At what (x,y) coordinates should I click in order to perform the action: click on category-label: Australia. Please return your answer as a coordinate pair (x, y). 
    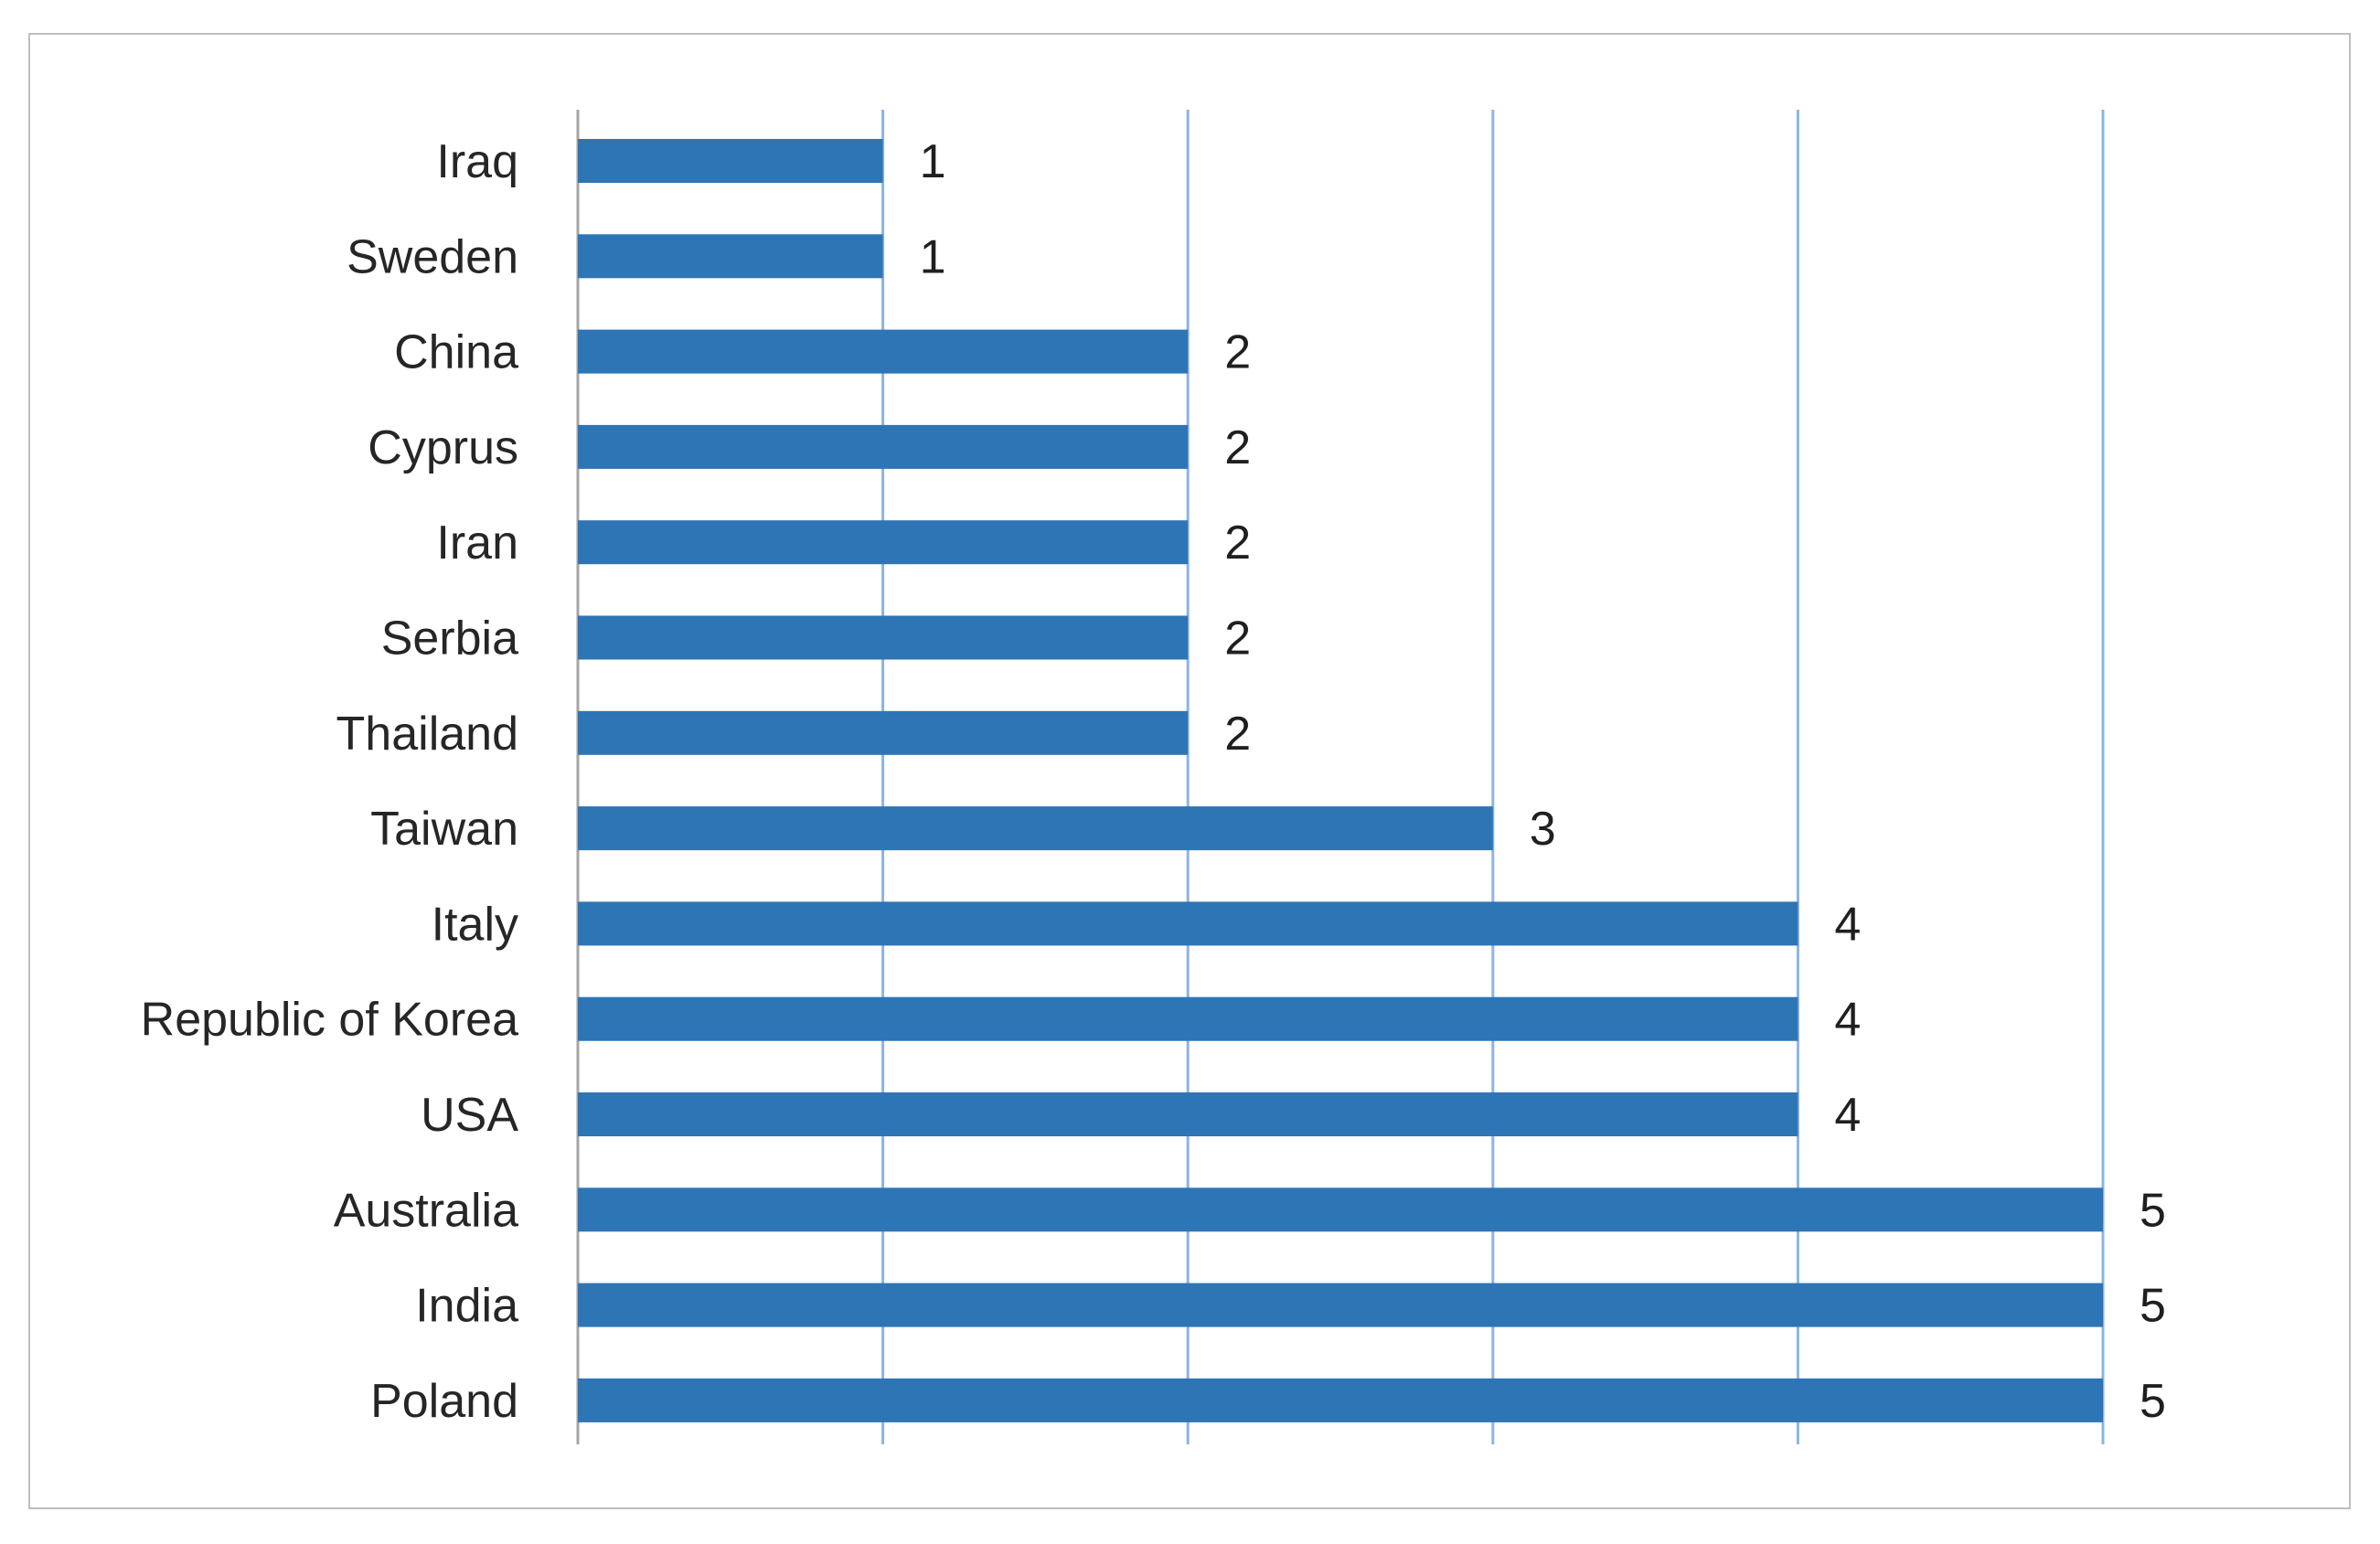
    Looking at the image, I should click on (426, 1210).